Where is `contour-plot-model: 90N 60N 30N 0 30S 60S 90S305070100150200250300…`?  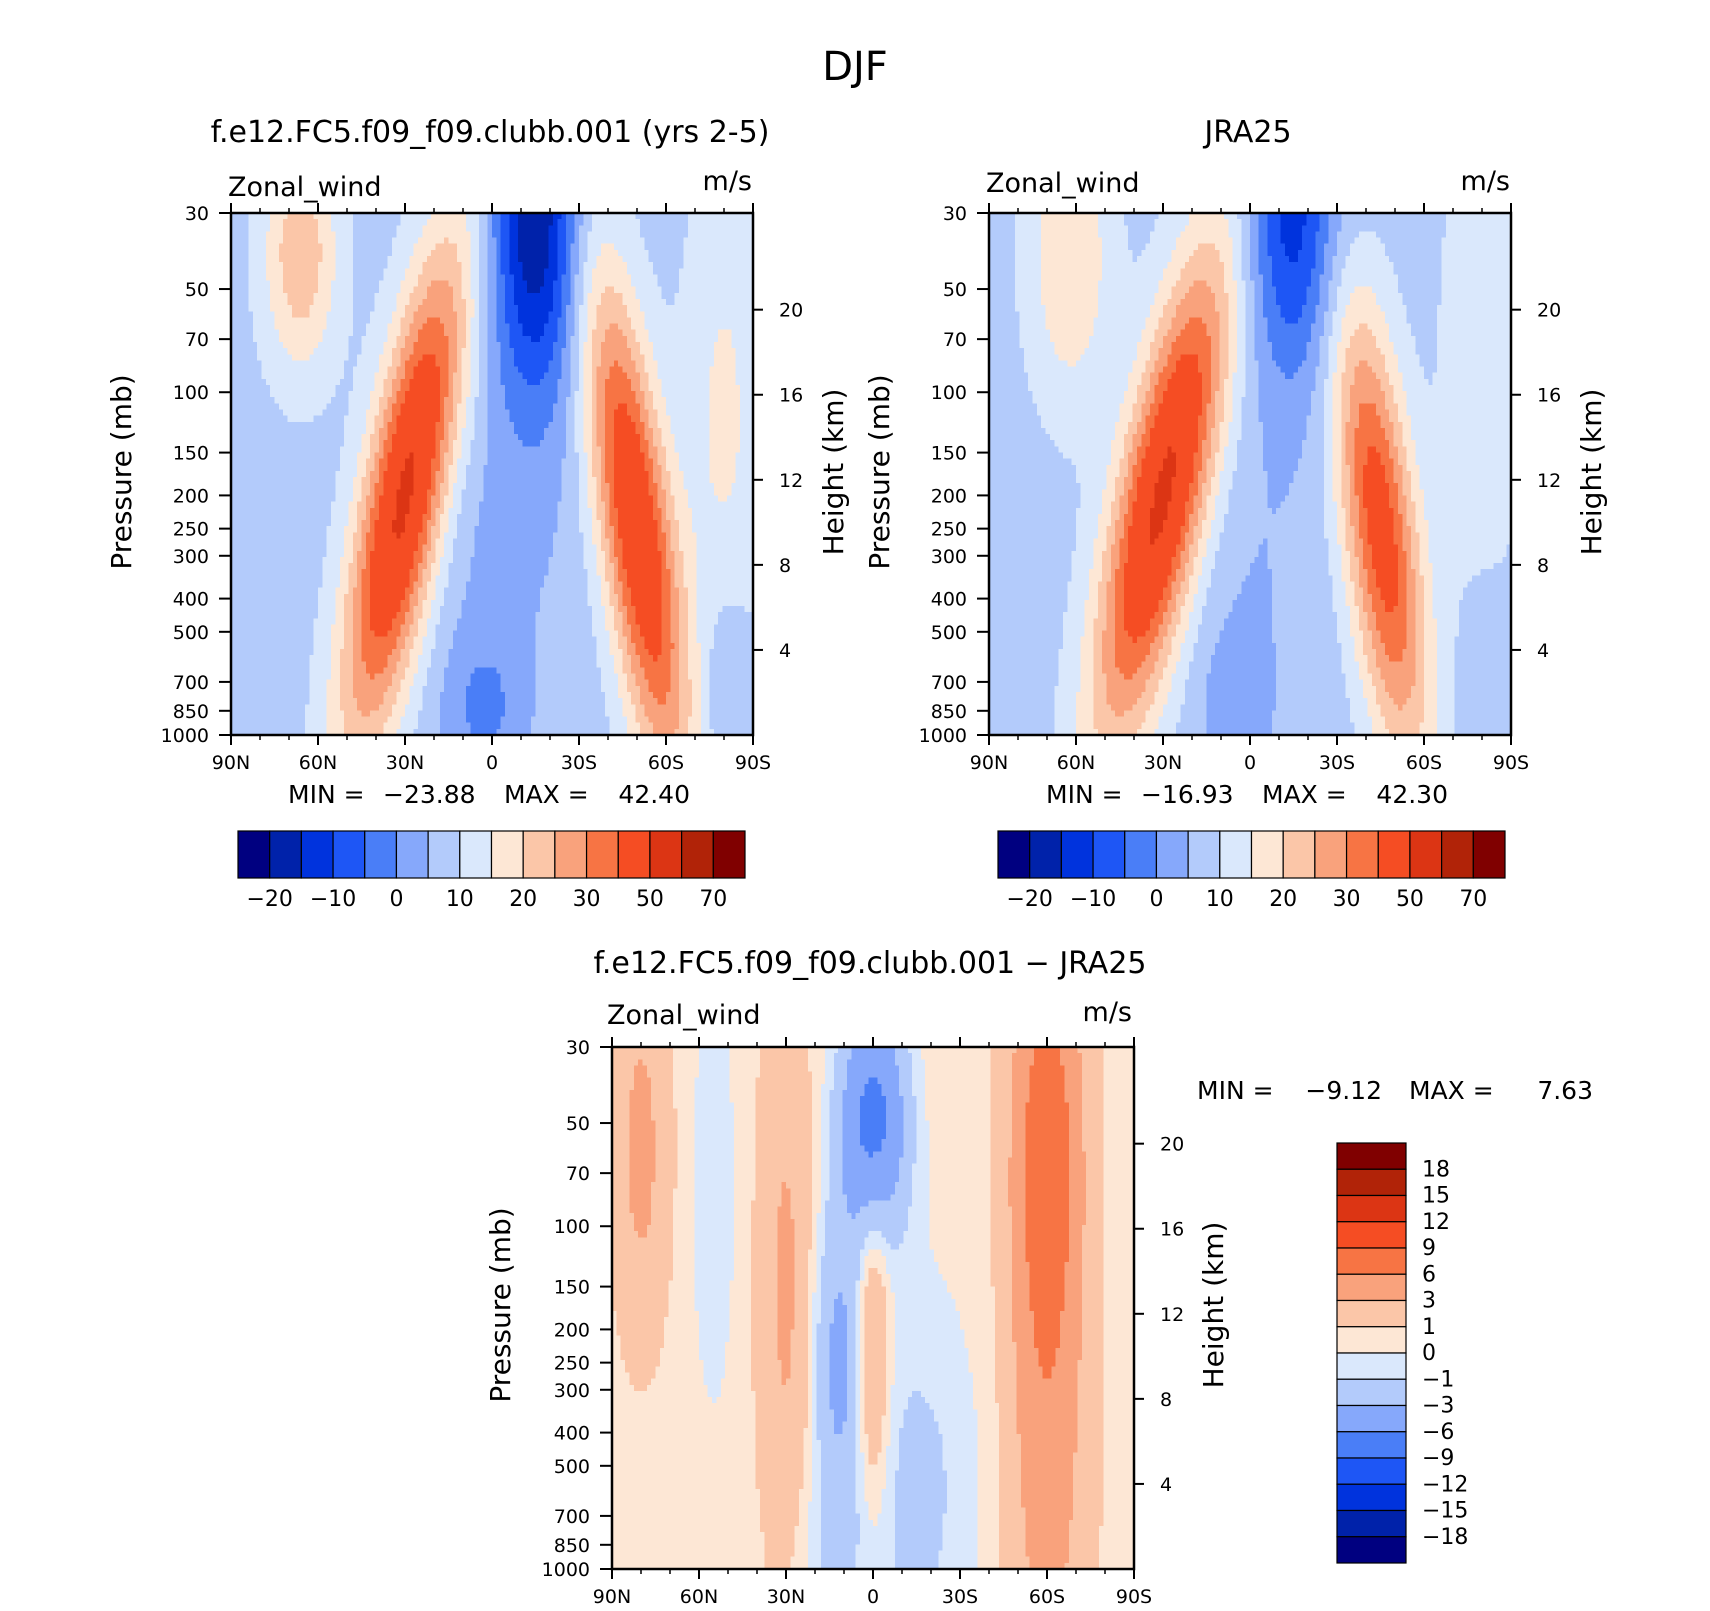
contour-plot-model: 90N 60N 30N 0 30S 60S 90S305070100150200250300… is located at coordinates (482, 488).